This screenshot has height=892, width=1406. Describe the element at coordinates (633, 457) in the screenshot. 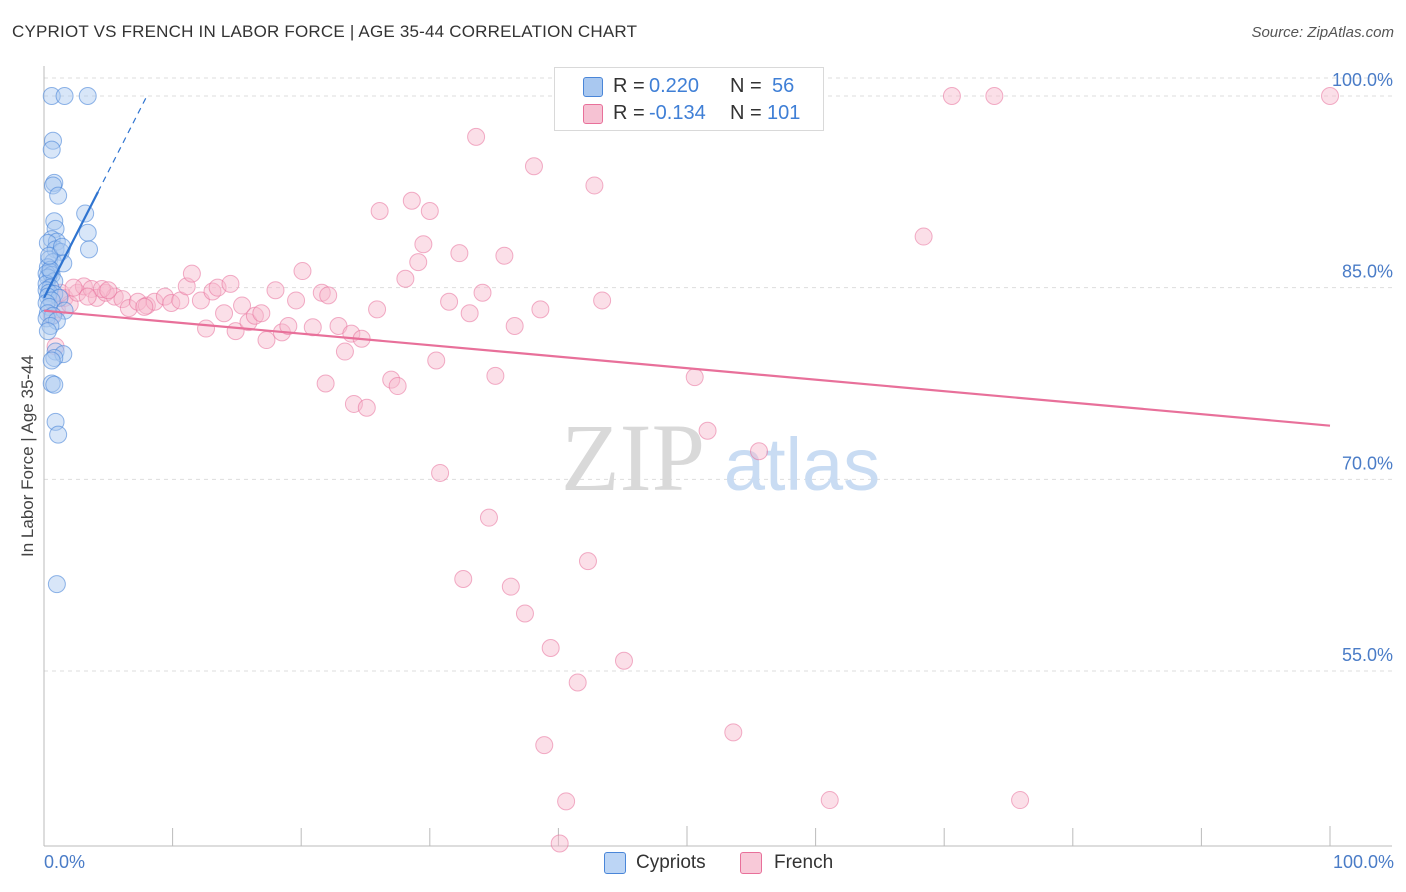

I see `watermark-zip: ZIP` at that location.